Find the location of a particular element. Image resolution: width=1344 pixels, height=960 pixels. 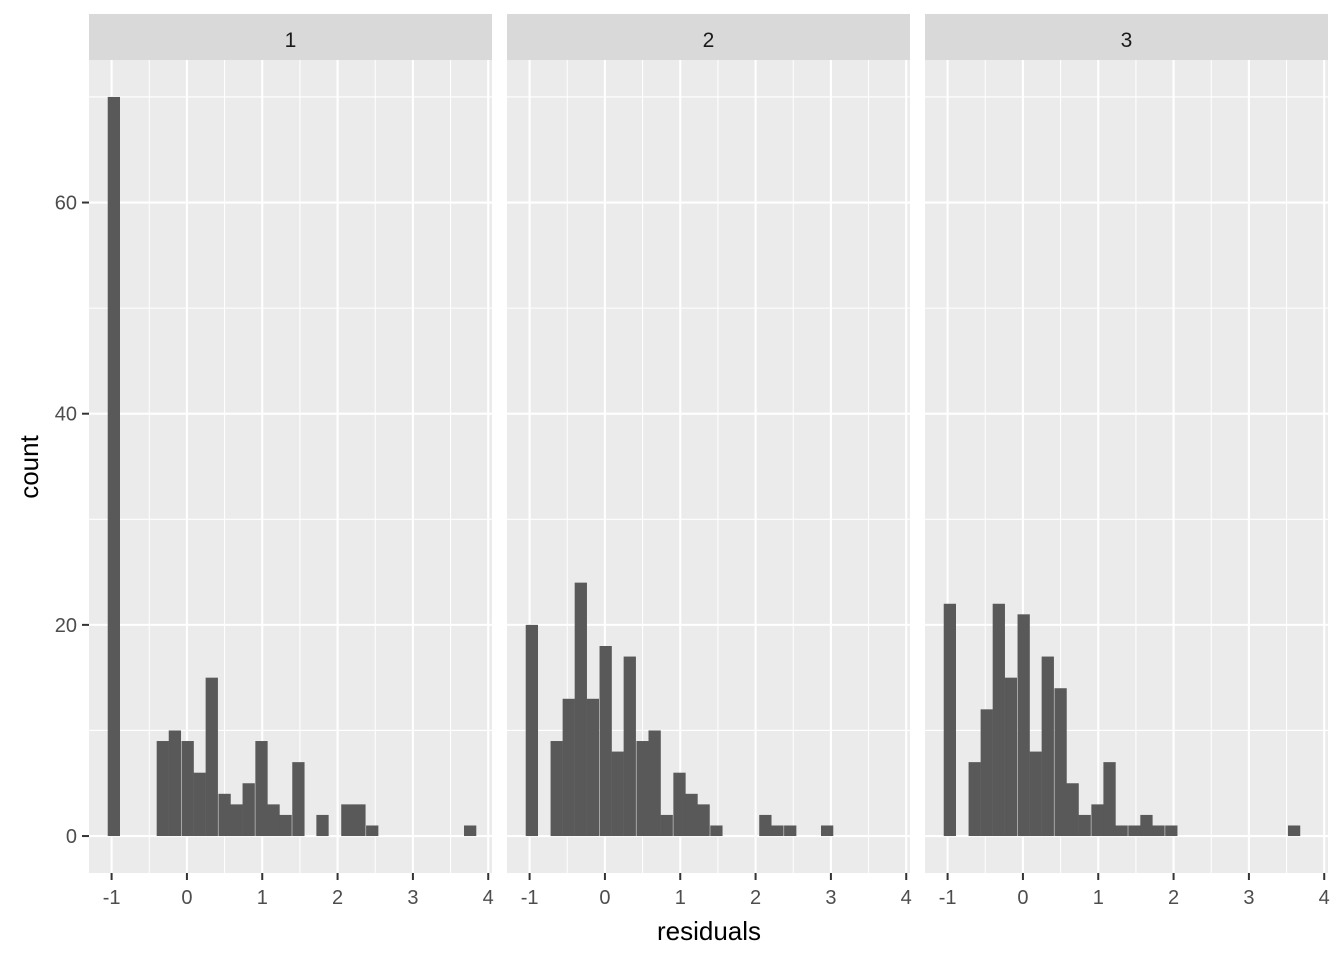

y-axis: 0 20 40 60 is located at coordinates (72, 520).